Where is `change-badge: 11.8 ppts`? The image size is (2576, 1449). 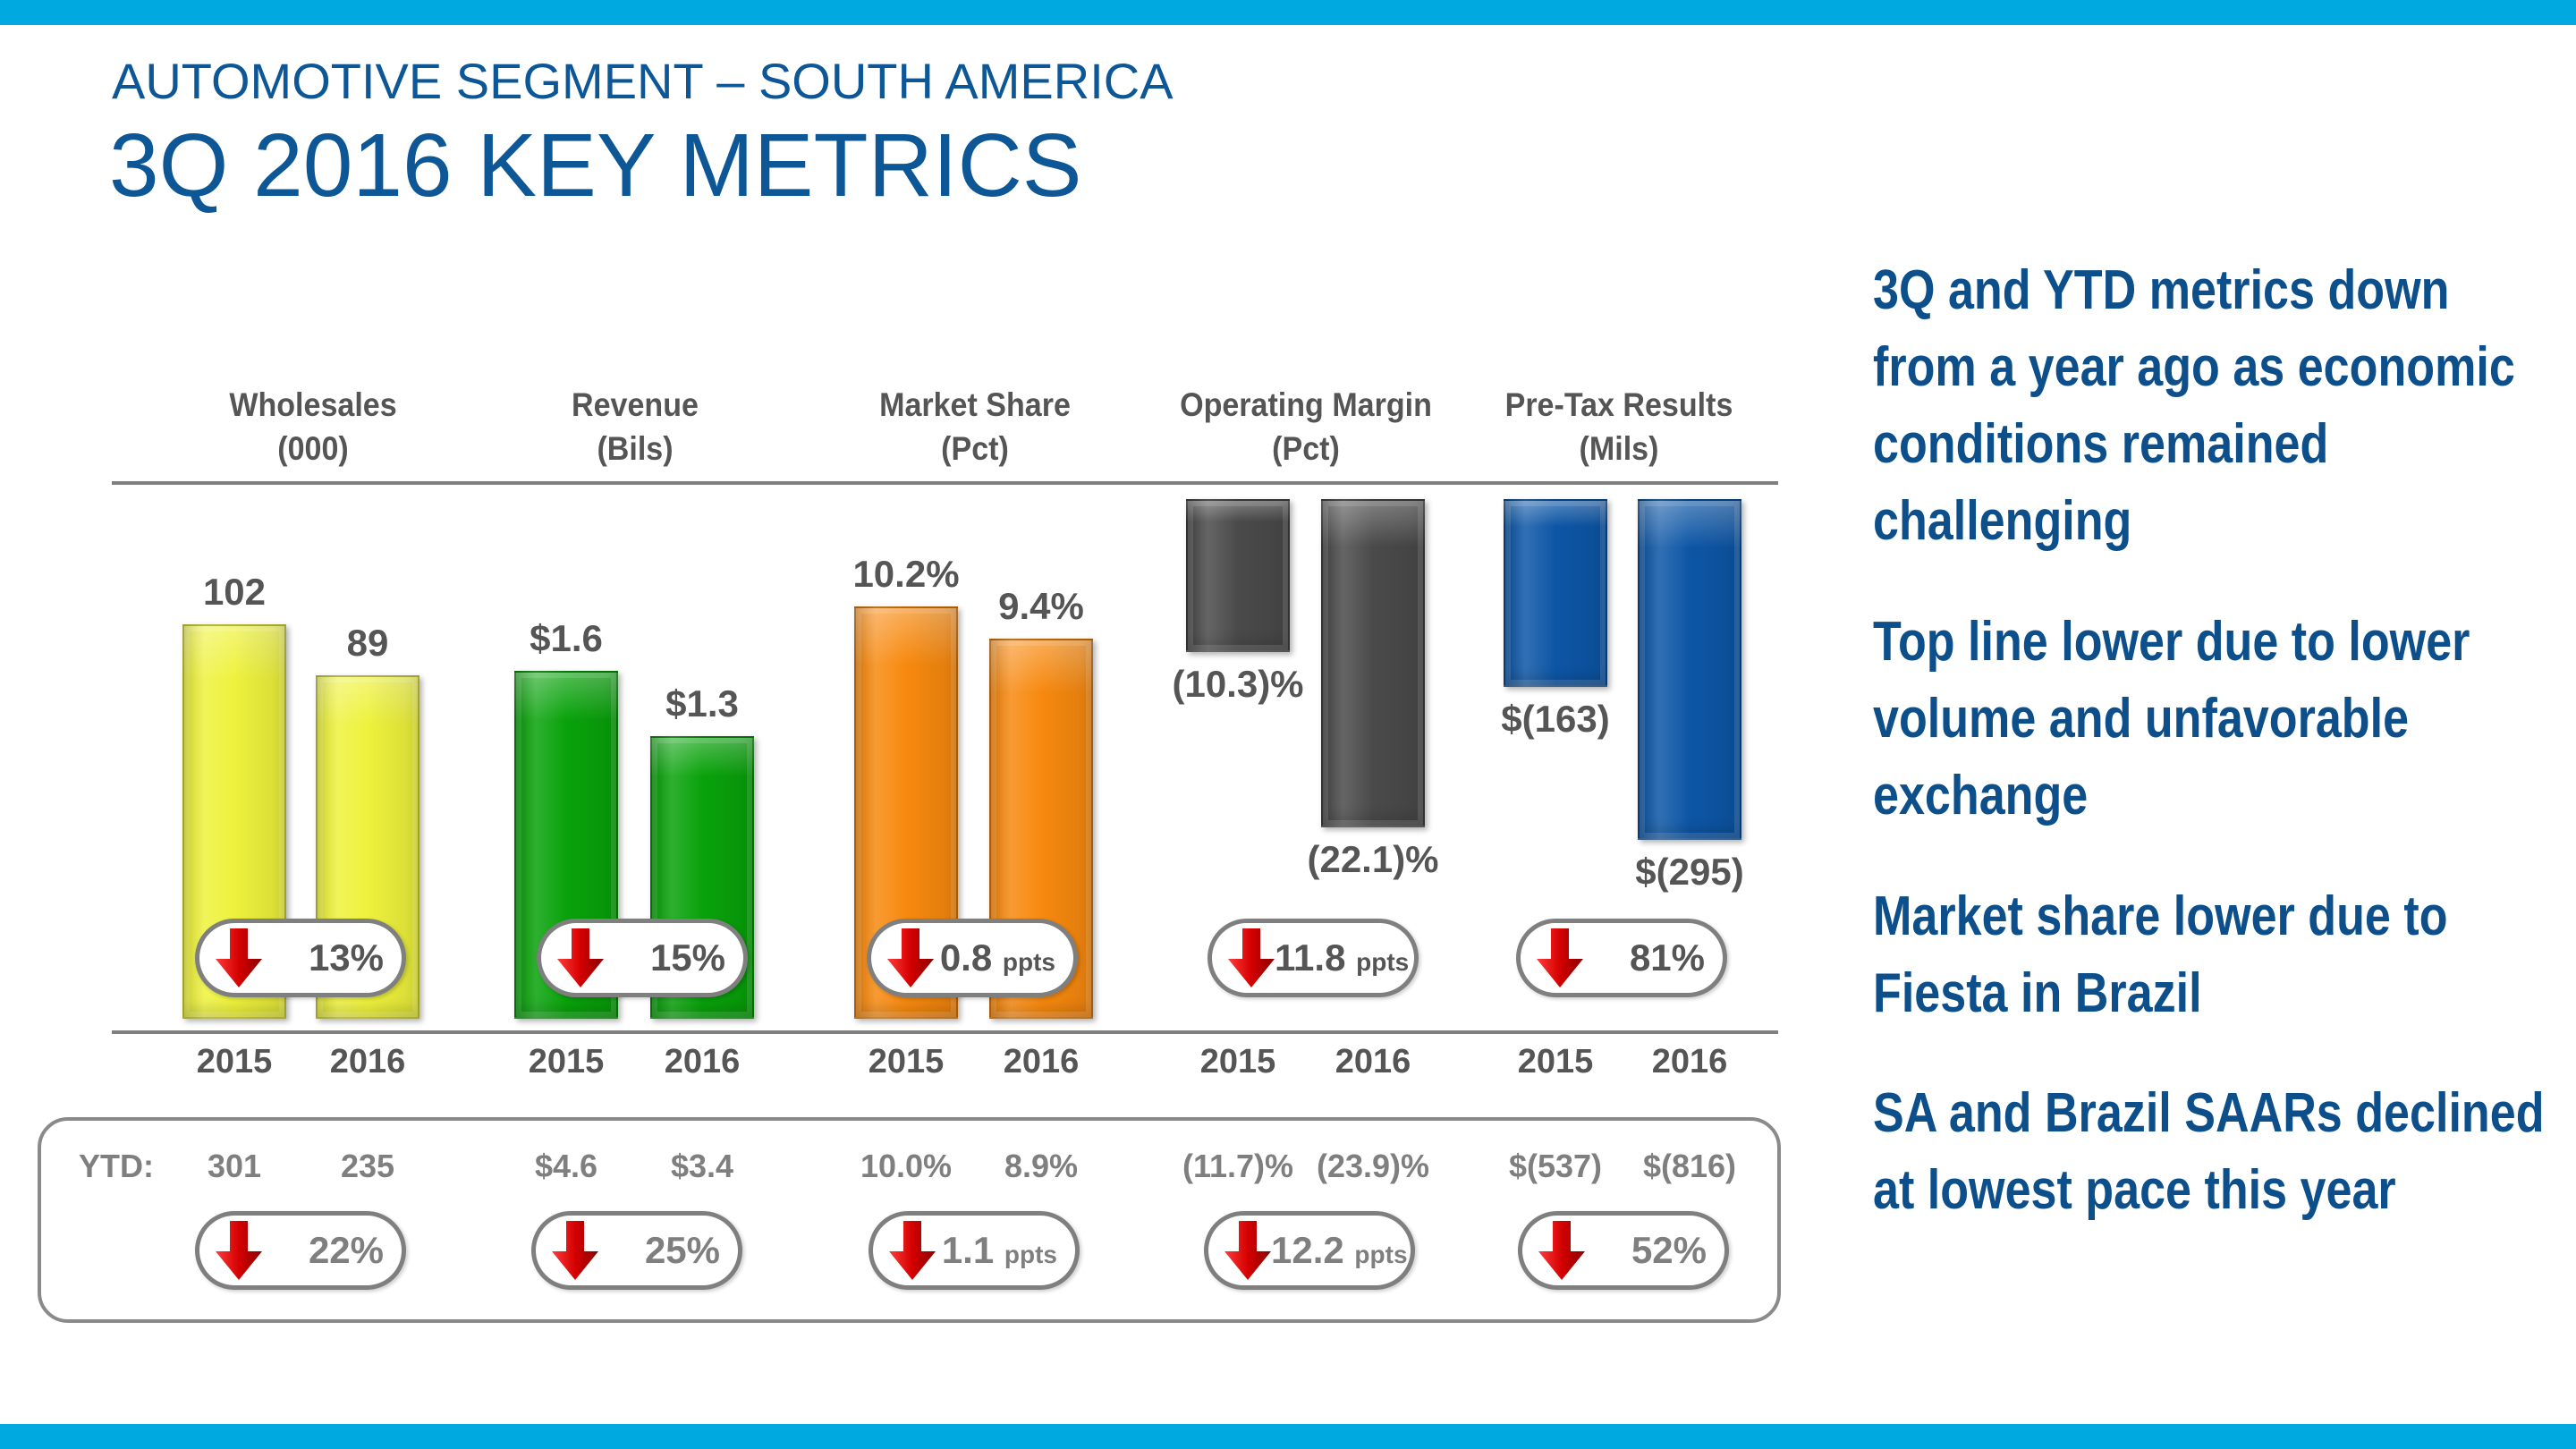 change-badge: 11.8 ppts is located at coordinates (1313, 958).